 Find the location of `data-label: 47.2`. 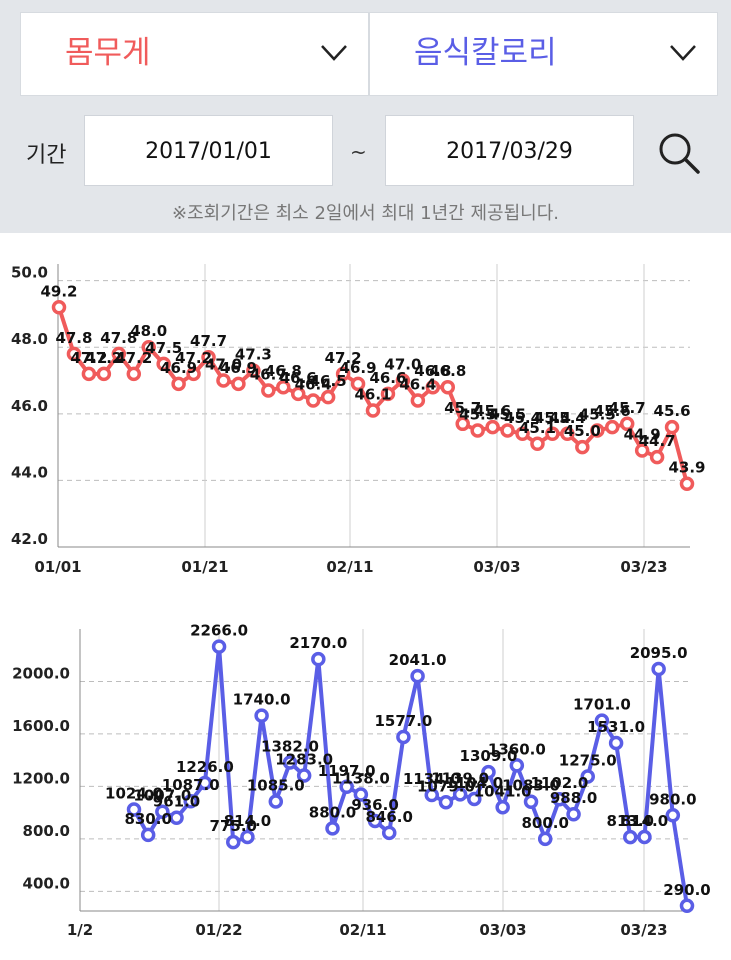

data-label: 47.2 is located at coordinates (193, 358).